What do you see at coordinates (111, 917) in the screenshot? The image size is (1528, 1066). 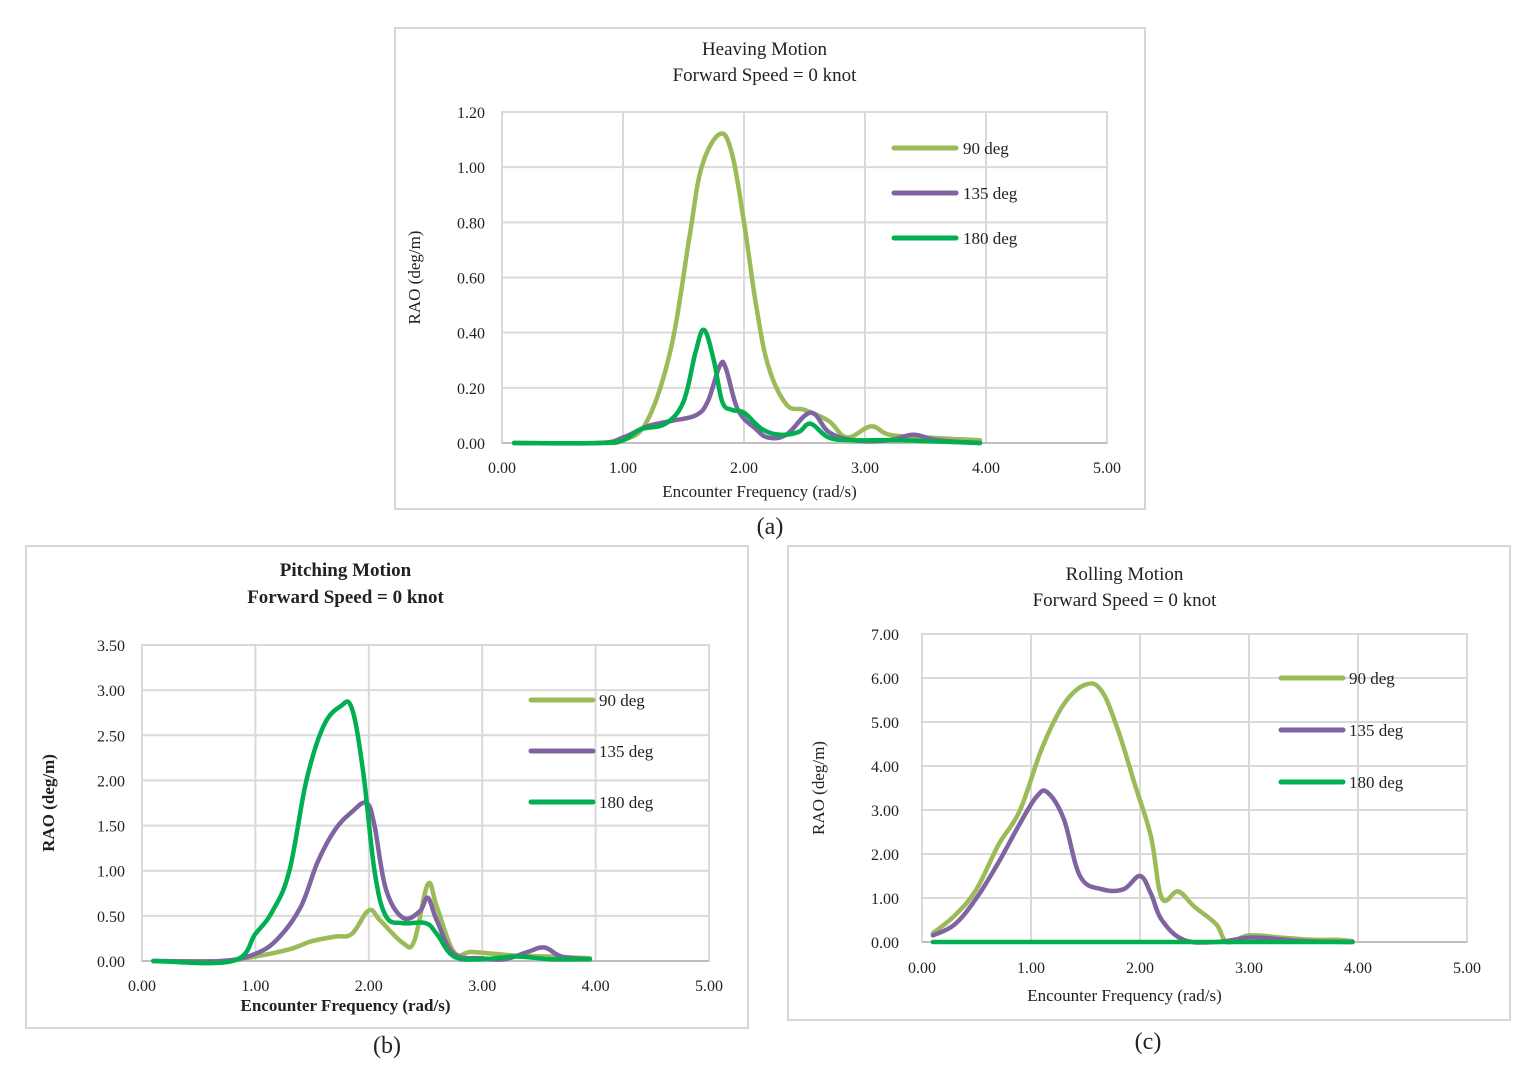 I see `y-tick-label: 0.50` at bounding box center [111, 917].